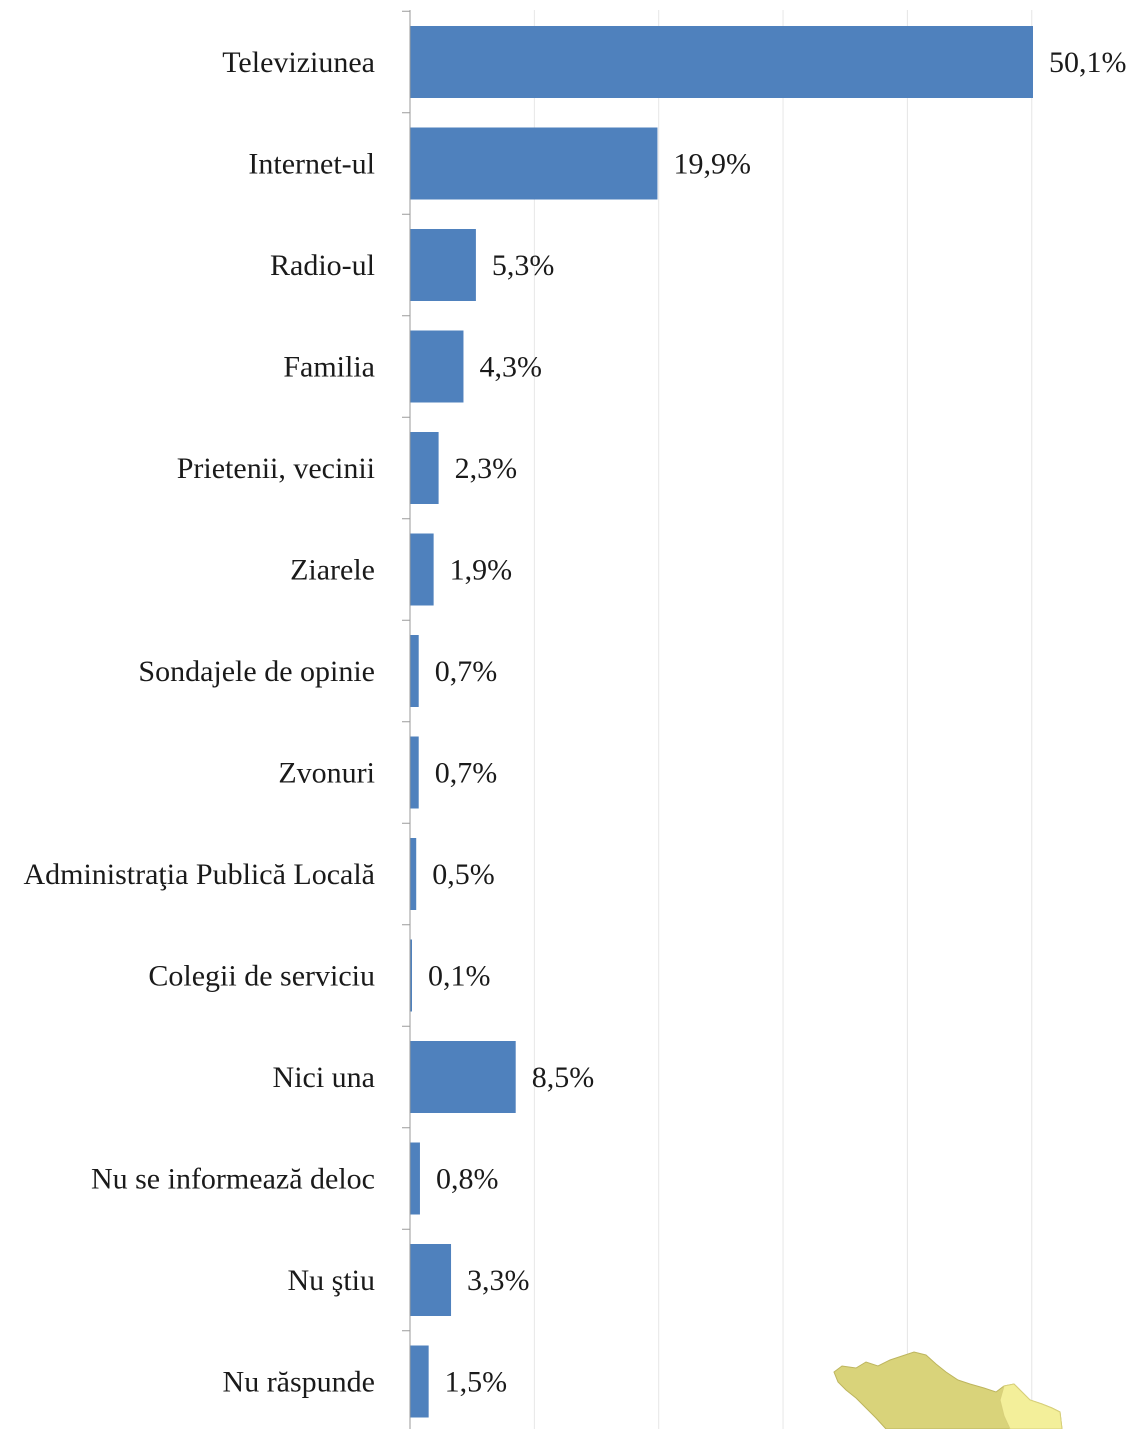 This screenshot has height=1429, width=1139. Describe the element at coordinates (311, 164) in the screenshot. I see `category-label: Internet-ul` at that location.